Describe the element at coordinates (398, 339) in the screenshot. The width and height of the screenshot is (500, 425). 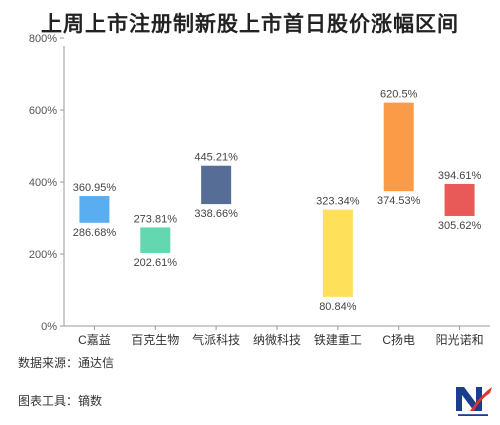
I see `x-category-label: C扬电` at that location.